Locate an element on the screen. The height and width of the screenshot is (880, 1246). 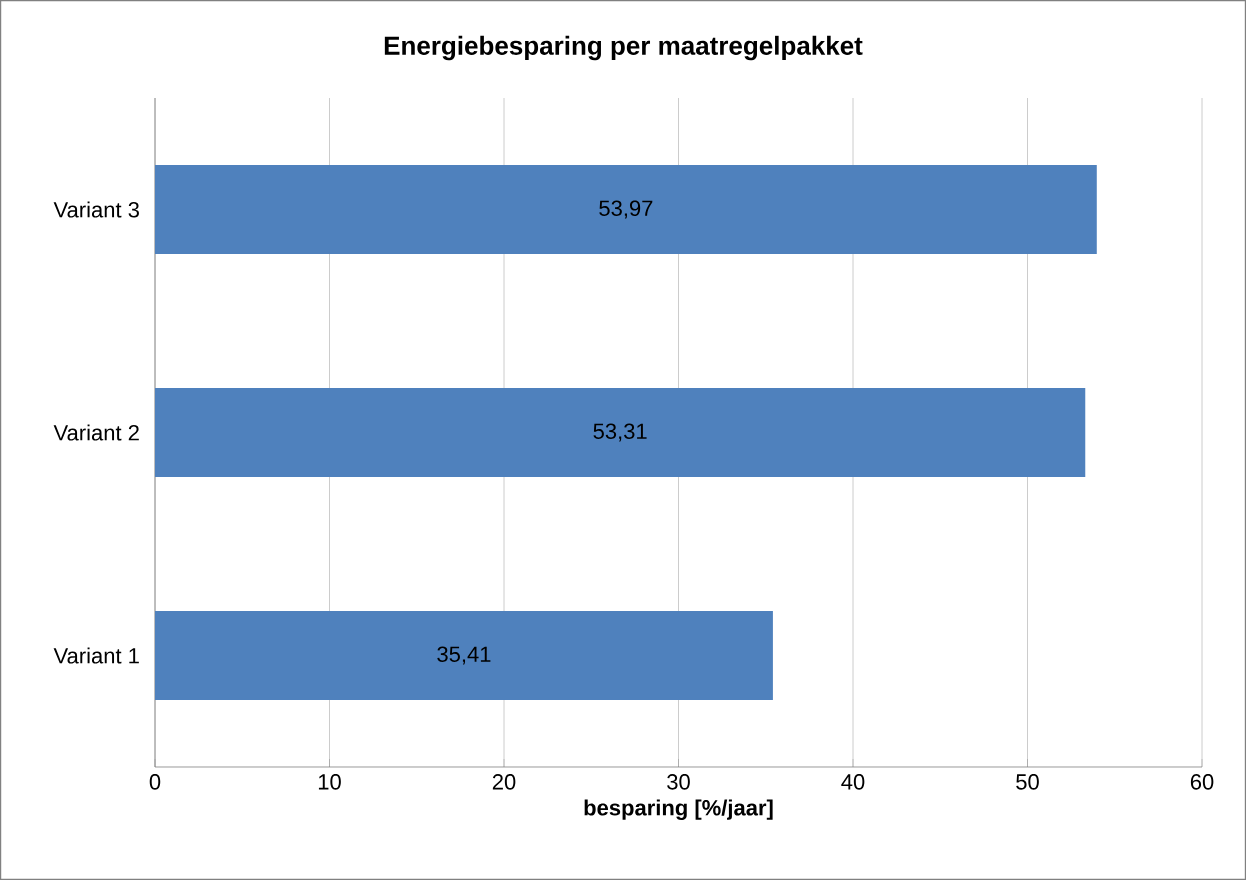
y-tick-label: Variant 3 is located at coordinates (96, 209).